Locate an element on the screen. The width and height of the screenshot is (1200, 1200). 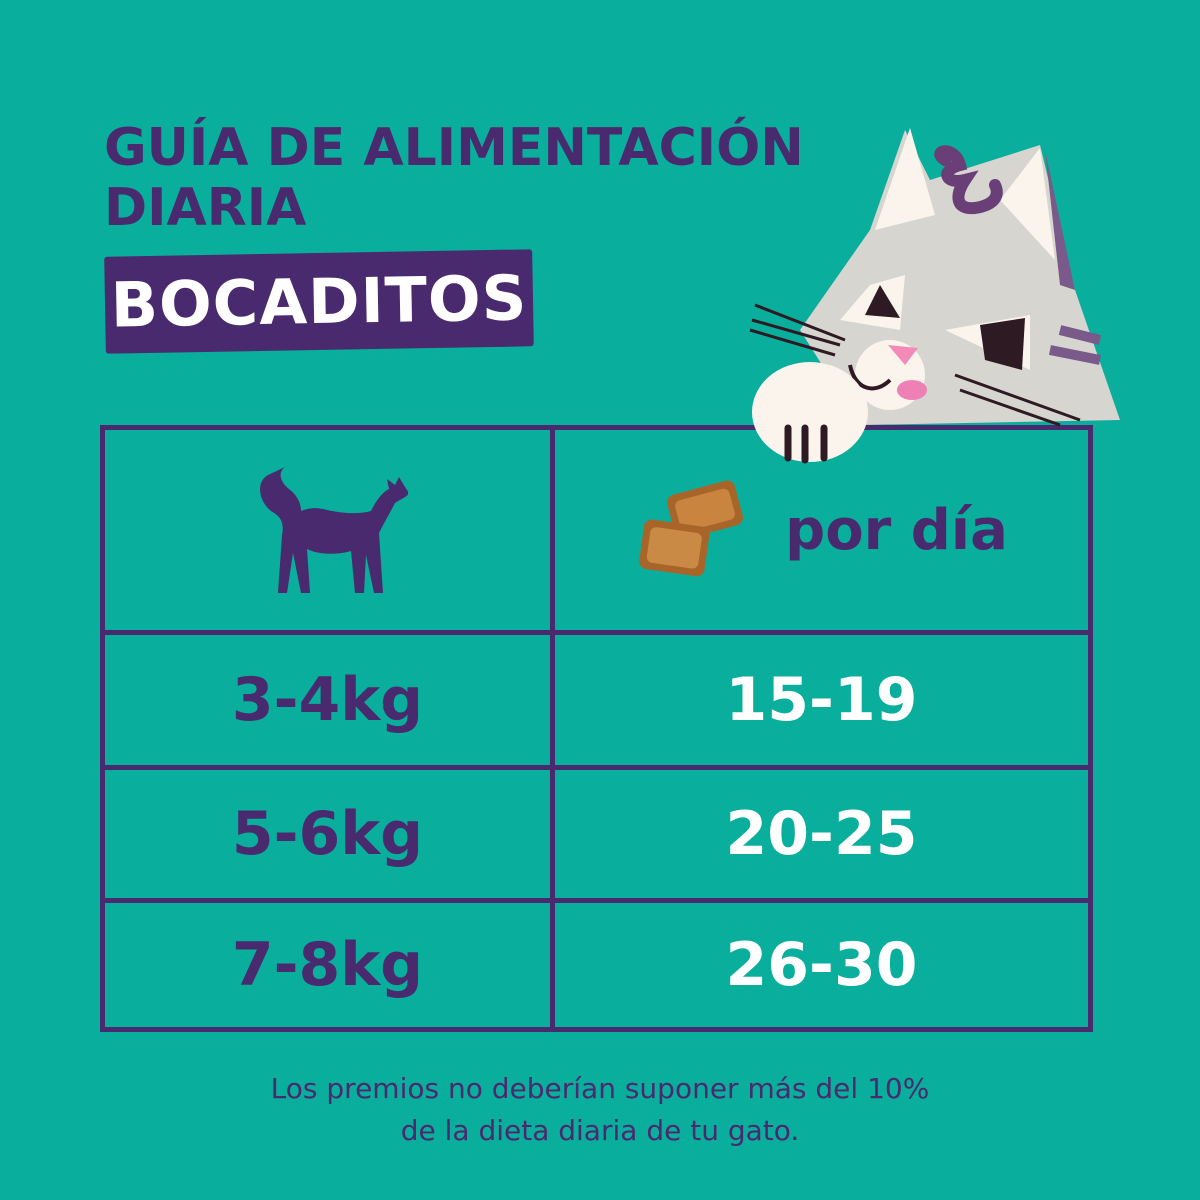
weight-cell: 7-8kg is located at coordinates (330, 965).